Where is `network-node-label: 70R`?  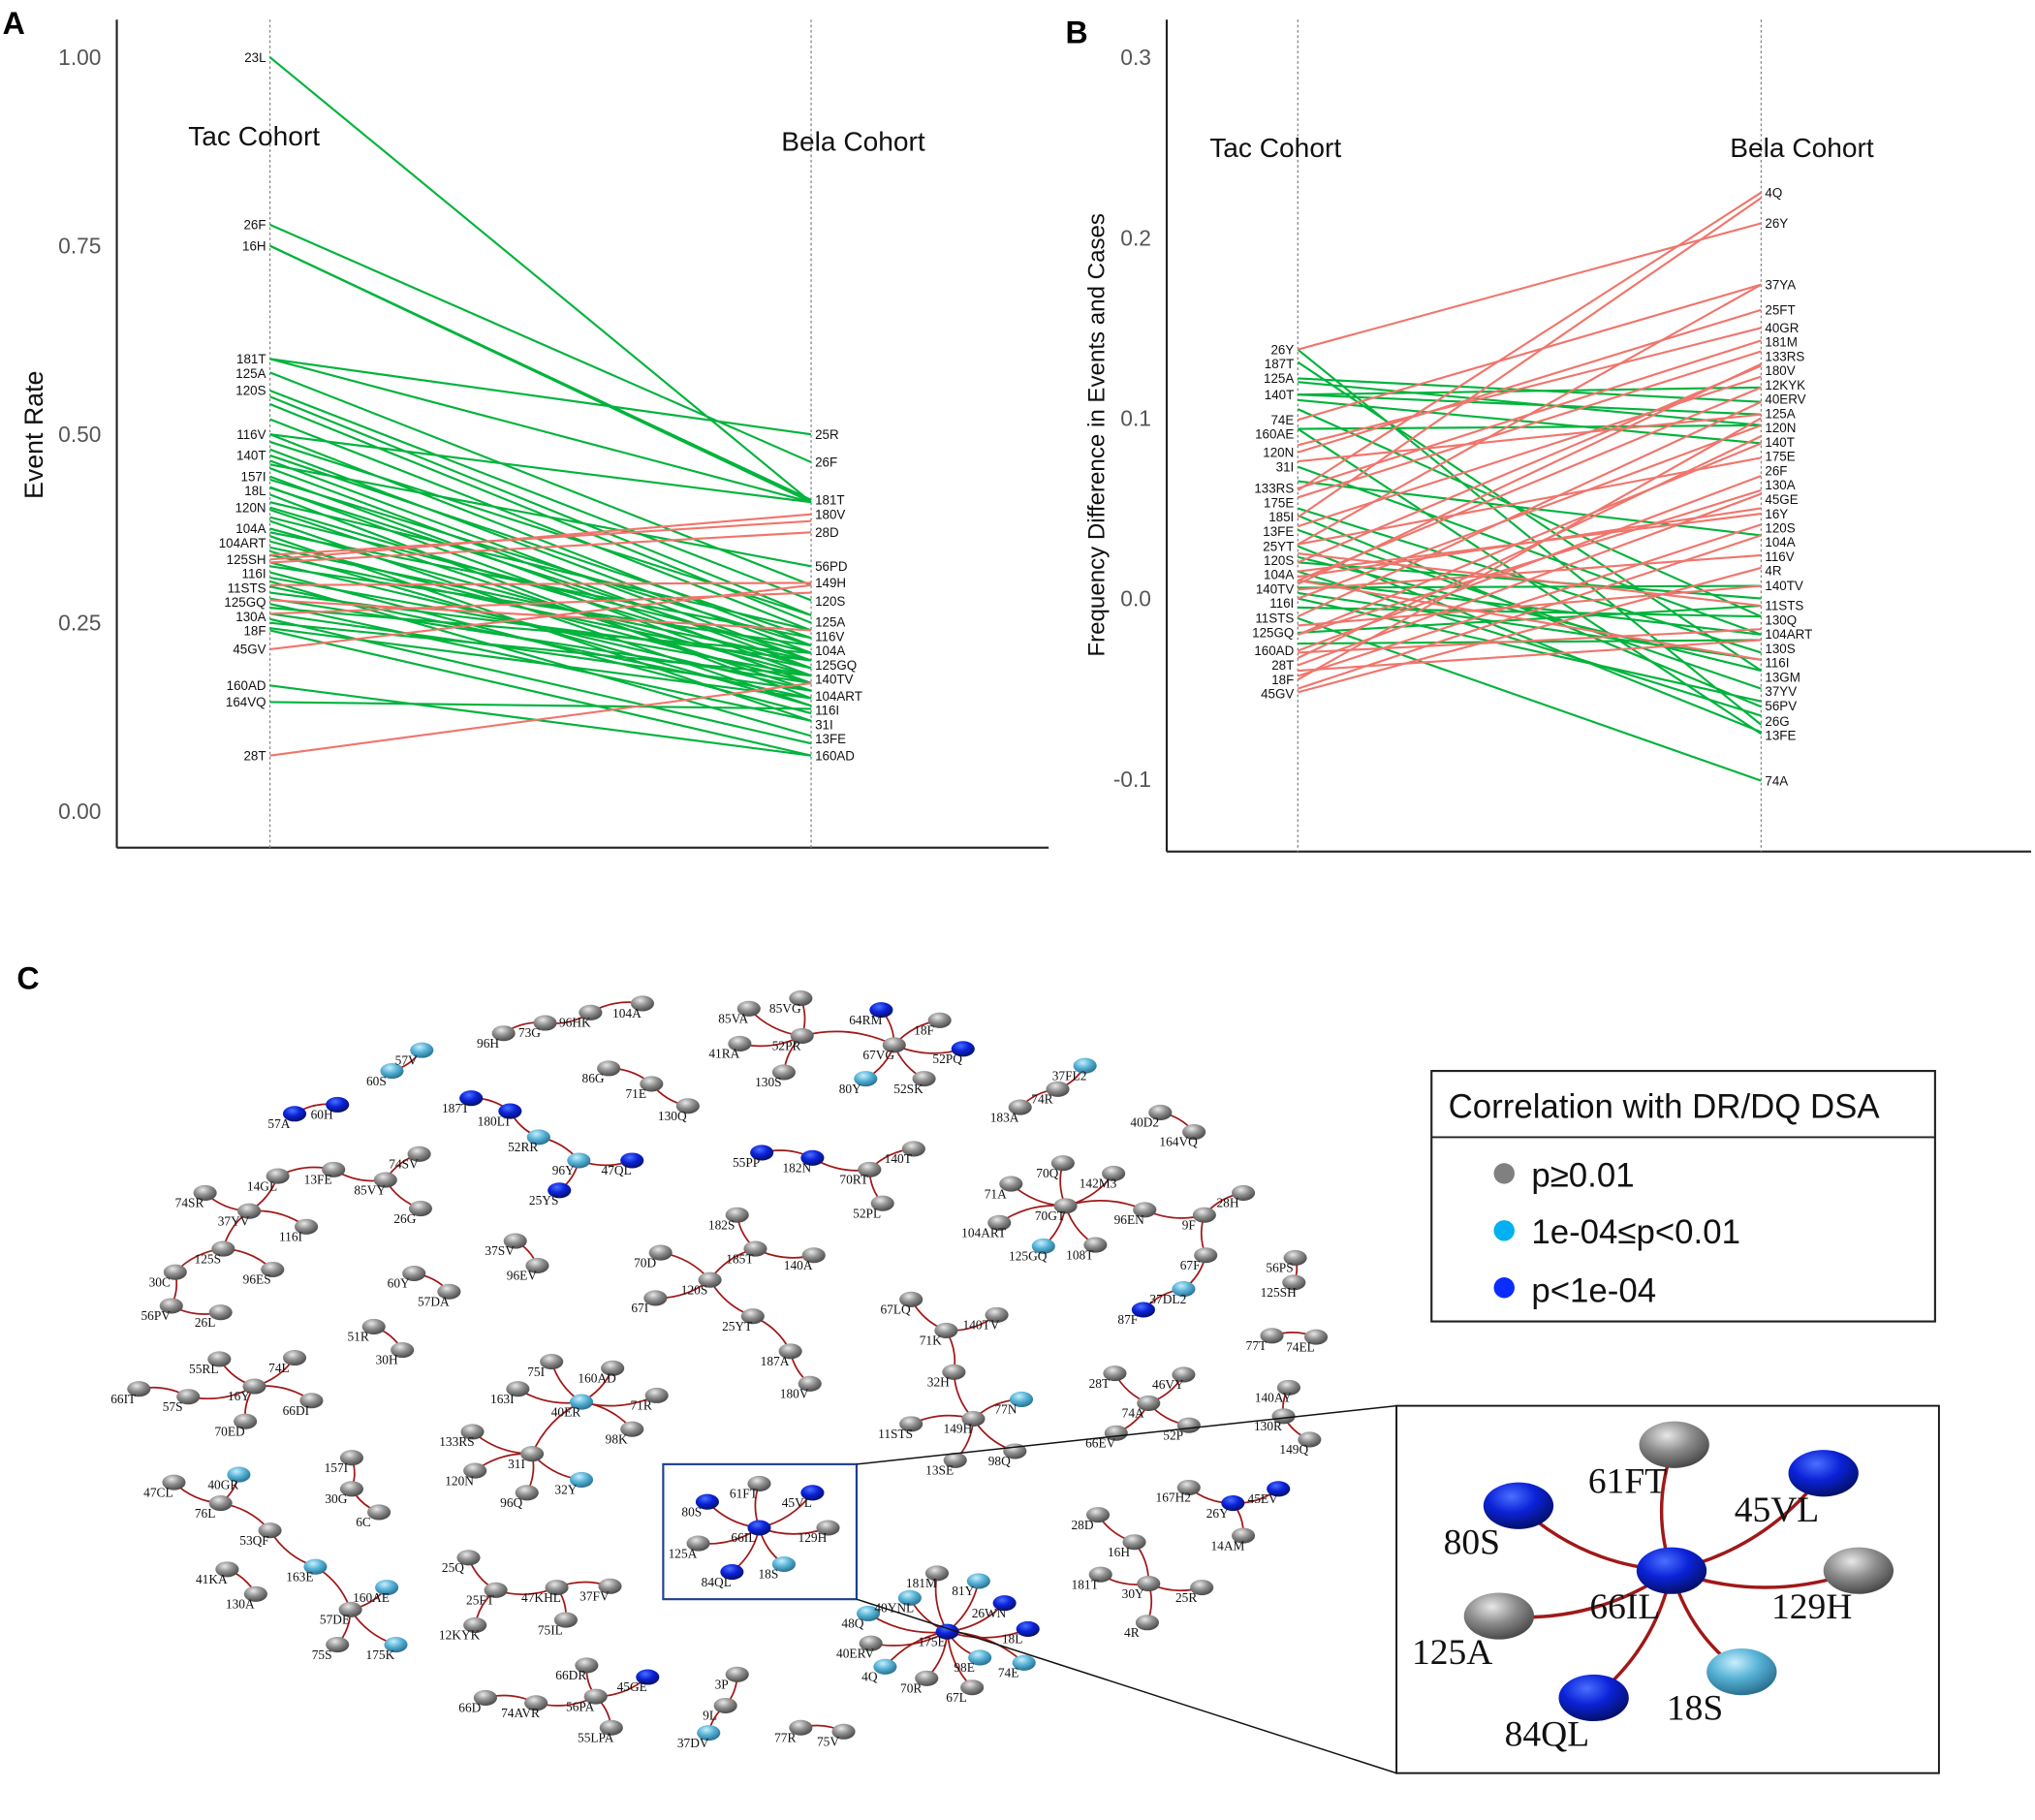 network-node-label: 70R is located at coordinates (911, 1689).